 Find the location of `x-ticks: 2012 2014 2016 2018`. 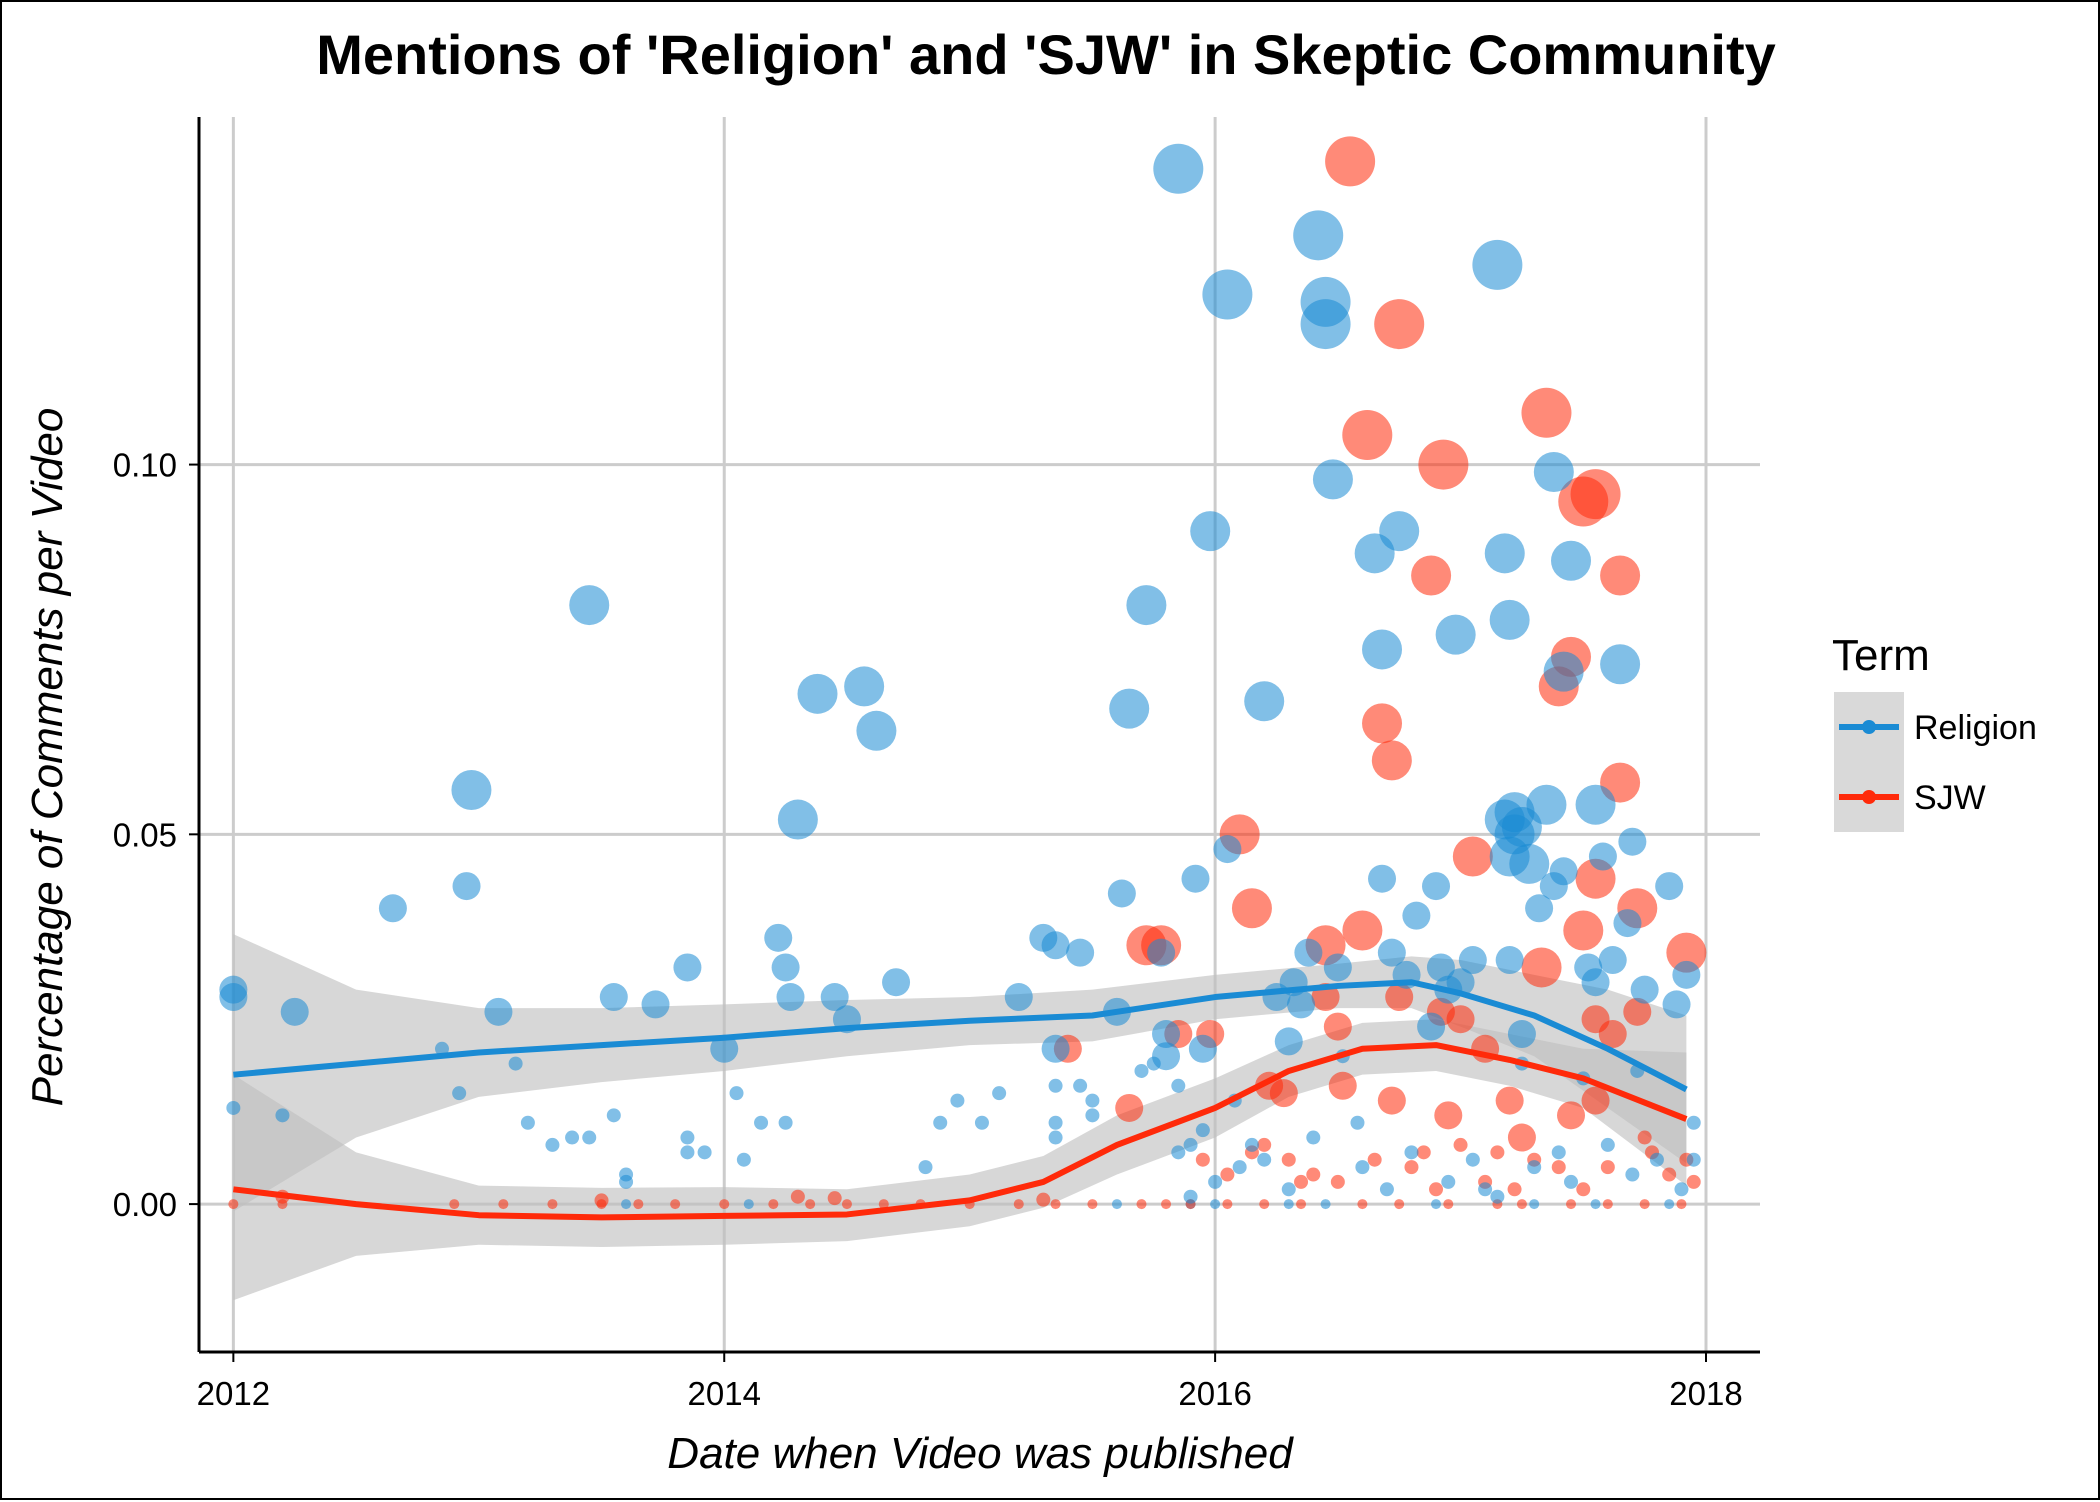

x-ticks: 2012 2014 2016 2018 is located at coordinates (970, 1382).